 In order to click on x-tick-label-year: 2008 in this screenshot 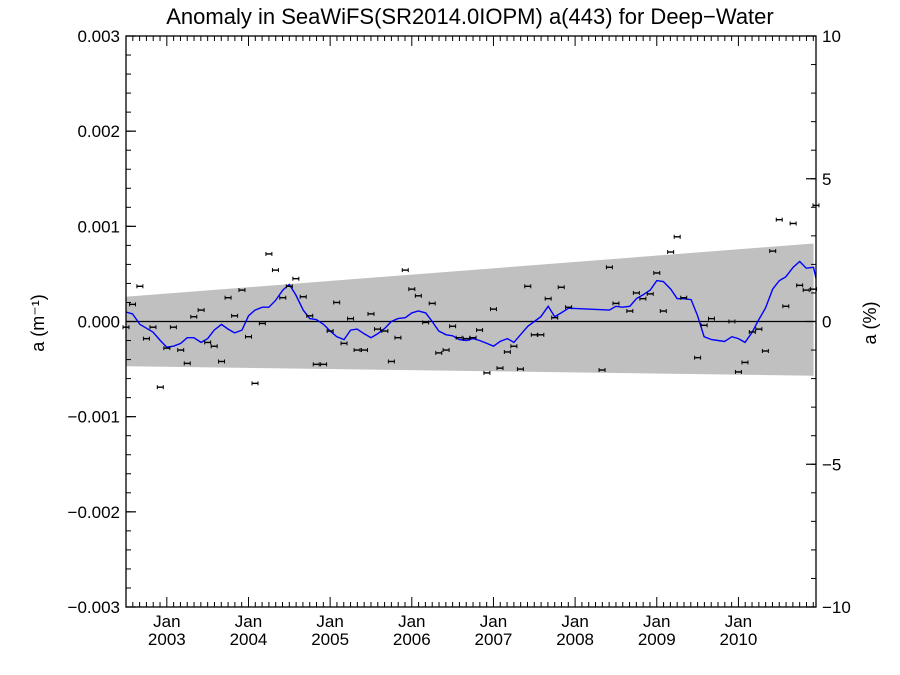, I will do `click(575, 639)`.